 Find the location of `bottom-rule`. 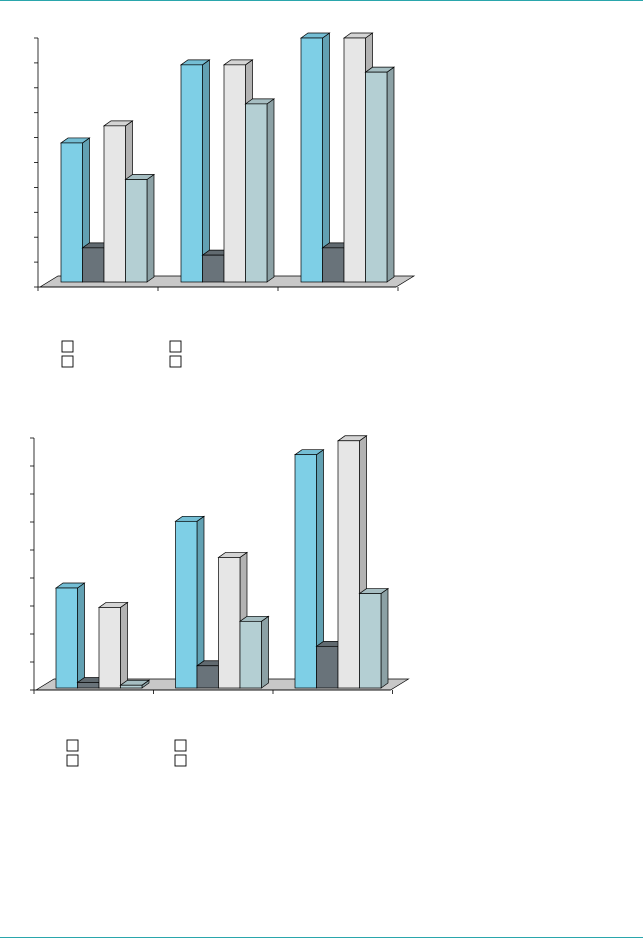

bottom-rule is located at coordinates (321, 937).